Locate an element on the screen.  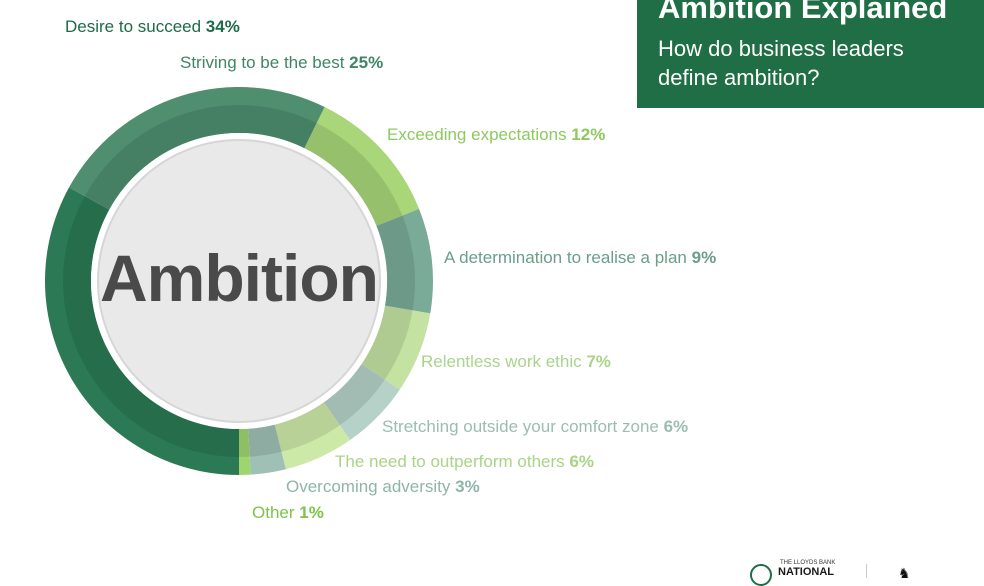
logo-divider is located at coordinates (866, 571).